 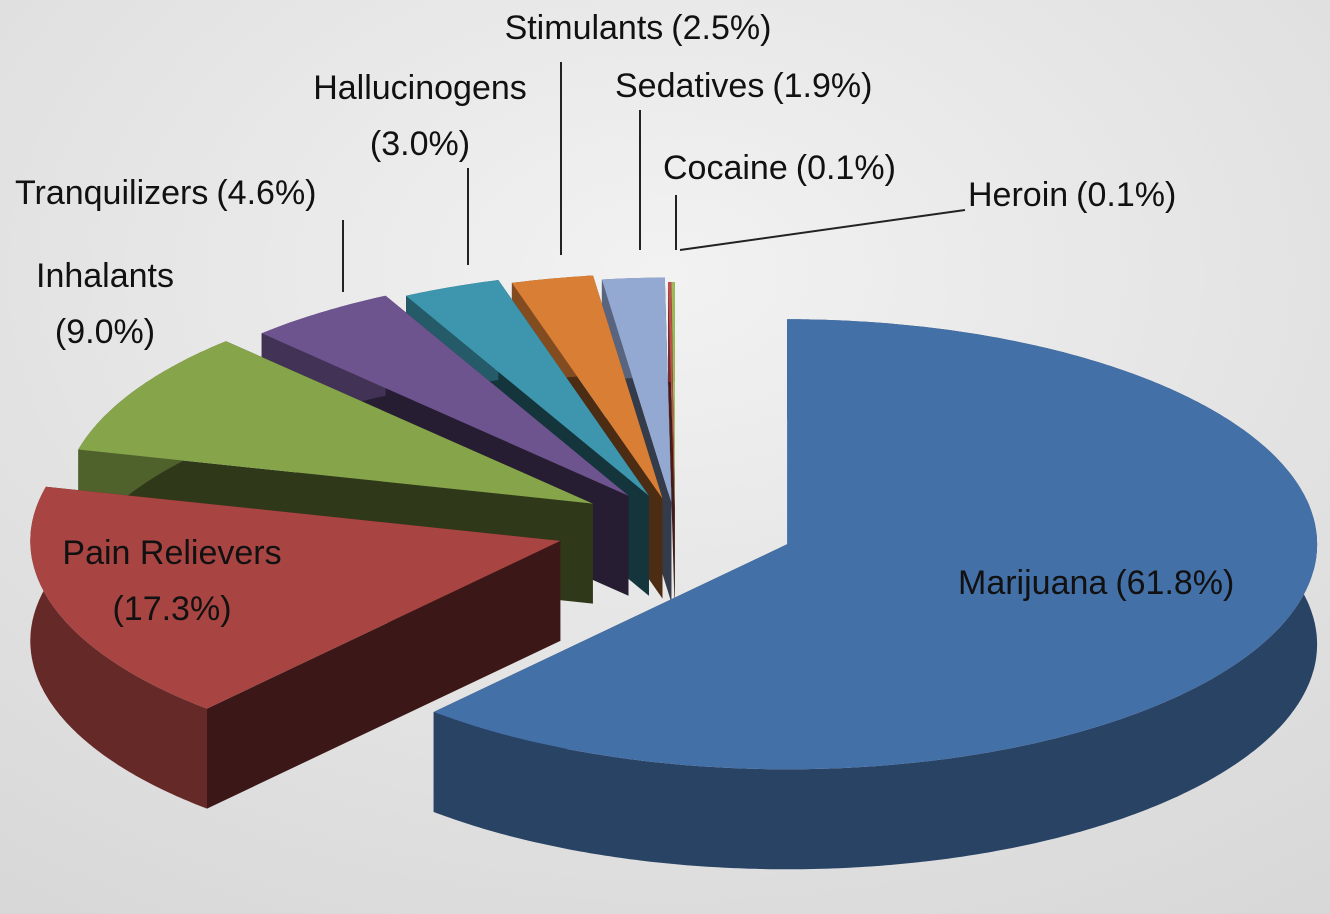 What do you see at coordinates (822, 86) in the screenshot?
I see `value-label: (1.9%)` at bounding box center [822, 86].